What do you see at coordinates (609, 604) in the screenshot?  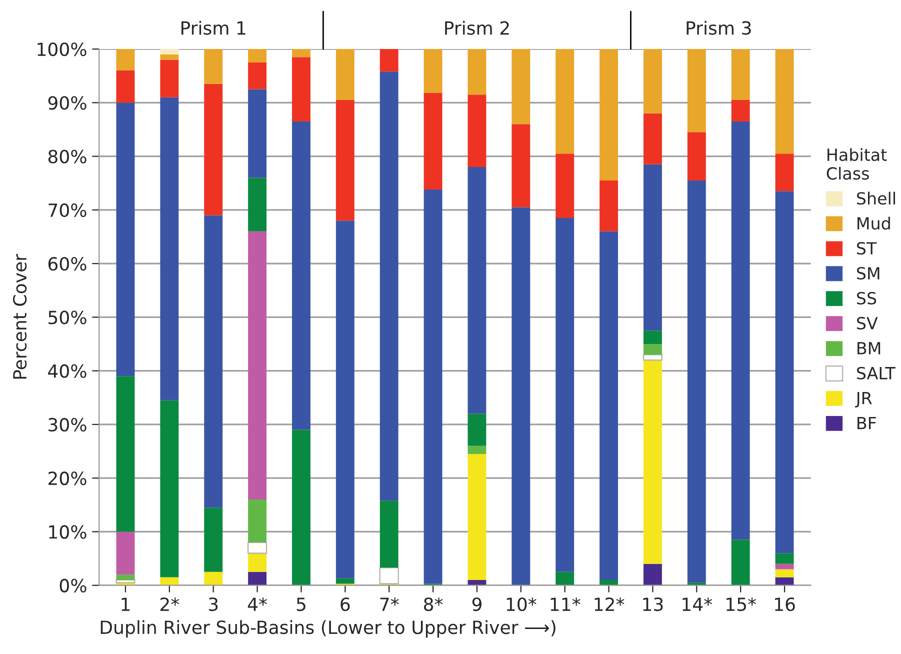 I see `x-tick-label: 12*` at bounding box center [609, 604].